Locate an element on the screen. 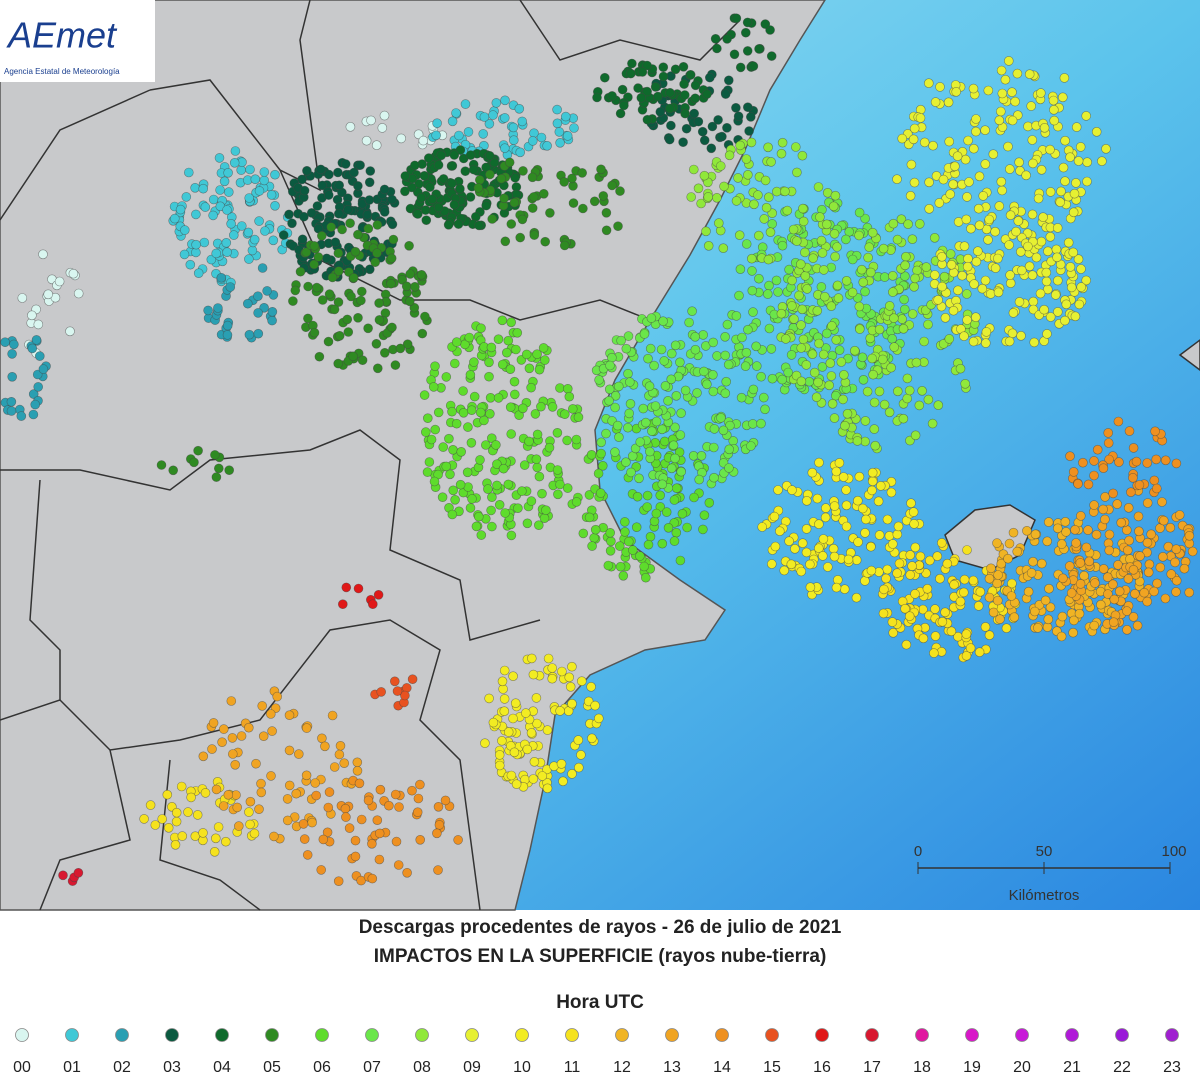 Image resolution: width=1200 pixels, height=1080 pixels. legend-label: 03 is located at coordinates (172, 1067).